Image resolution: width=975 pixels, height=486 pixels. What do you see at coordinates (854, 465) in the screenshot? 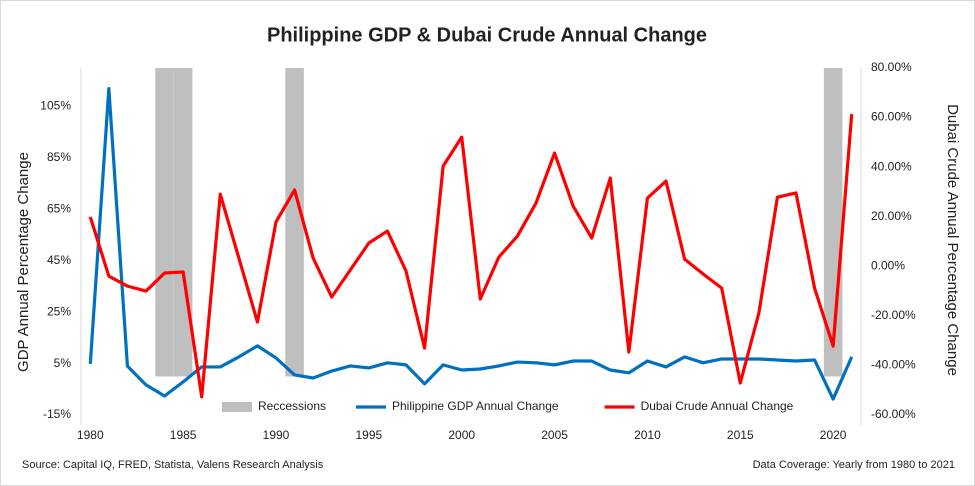
I see `coverage-note: Data Coverage: Yearly from 1980 to 2021` at bounding box center [854, 465].